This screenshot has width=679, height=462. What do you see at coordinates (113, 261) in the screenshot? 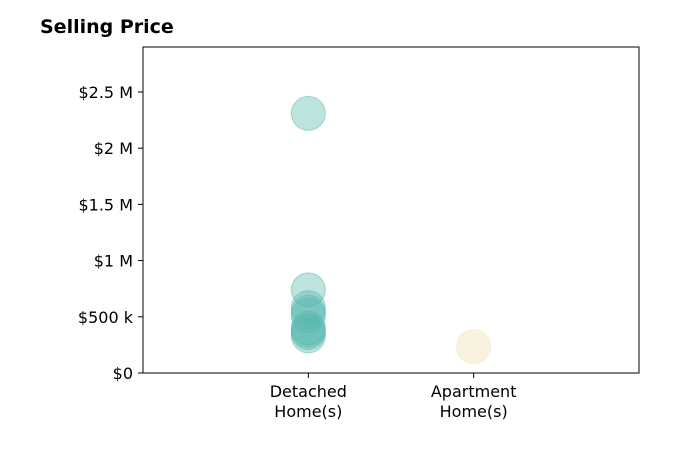
I see `y-tick-label: $1 M` at bounding box center [113, 261].